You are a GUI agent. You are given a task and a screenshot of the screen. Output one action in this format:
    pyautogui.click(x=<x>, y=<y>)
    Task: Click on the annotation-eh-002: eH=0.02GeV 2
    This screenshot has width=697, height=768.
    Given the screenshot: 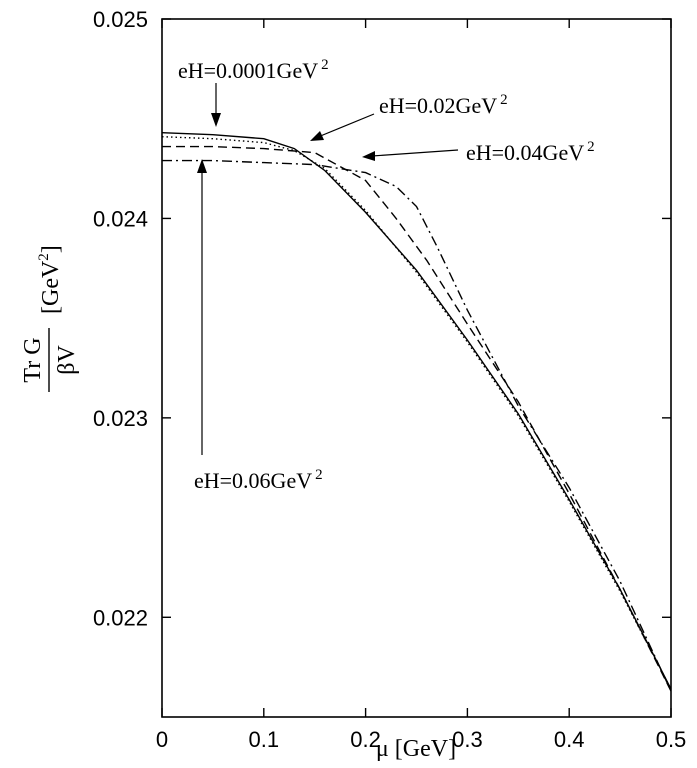 What is the action you would take?
    pyautogui.click(x=443, y=105)
    